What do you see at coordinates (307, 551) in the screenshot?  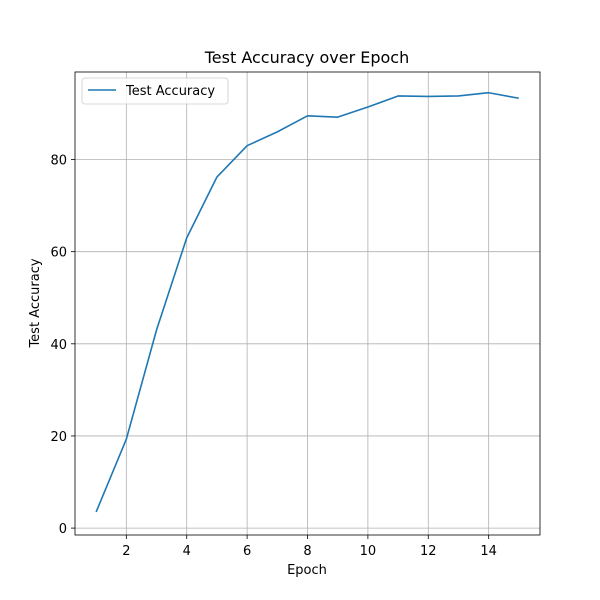 I see `x-tick-label: 8` at bounding box center [307, 551].